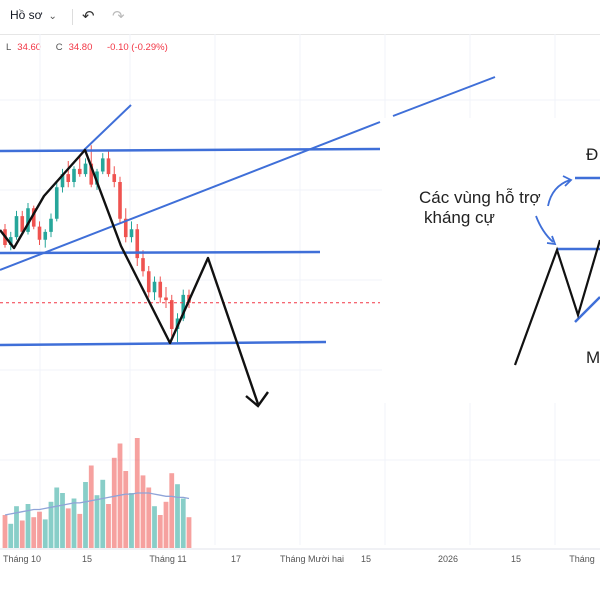  Describe the element at coordinates (448, 559) in the screenshot. I see `x-tick-label: 2026` at that location.